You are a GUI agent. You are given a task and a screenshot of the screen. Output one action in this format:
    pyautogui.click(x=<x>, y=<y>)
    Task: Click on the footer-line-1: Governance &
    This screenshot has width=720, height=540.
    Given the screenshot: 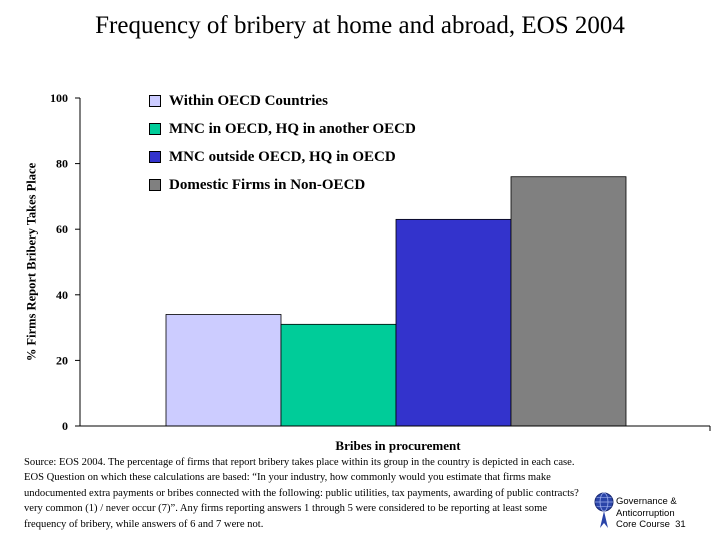 What is the action you would take?
    pyautogui.click(x=646, y=501)
    